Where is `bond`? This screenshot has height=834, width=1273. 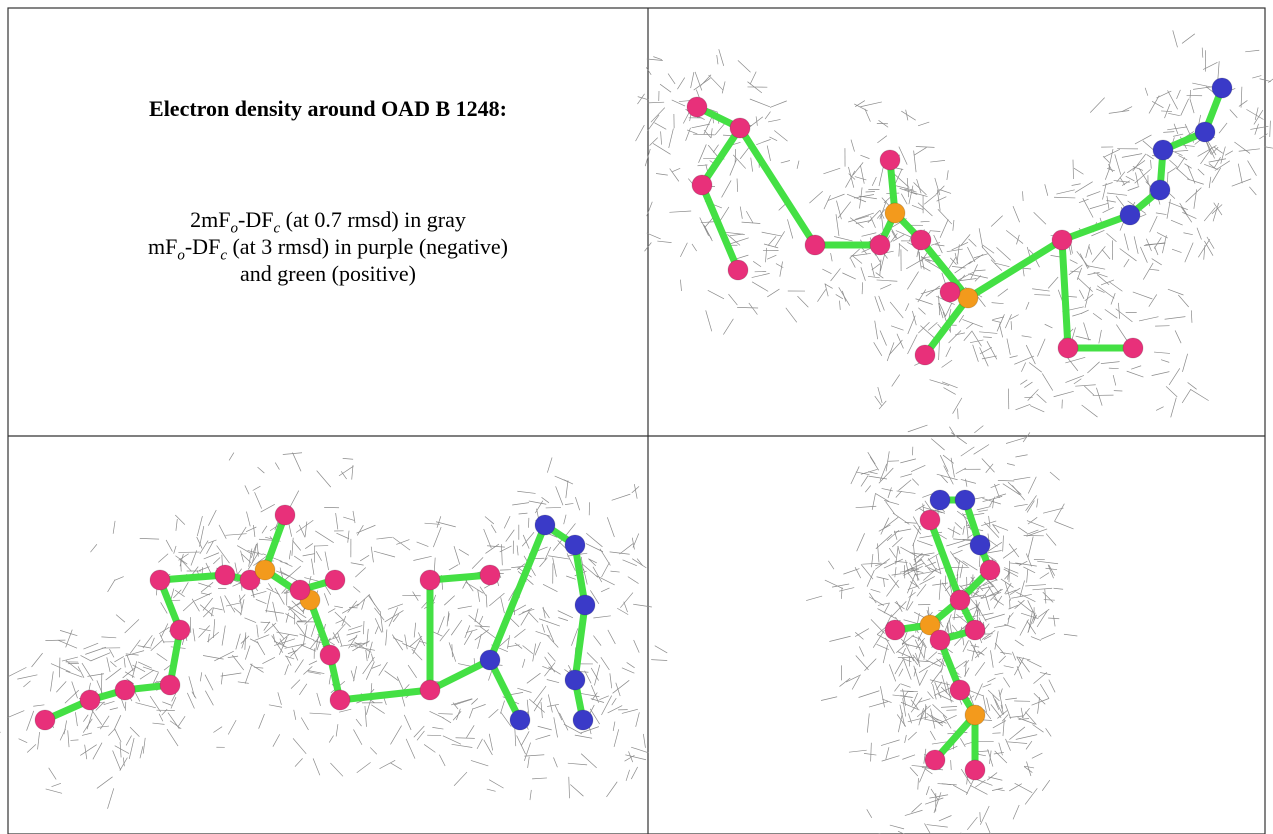 bond is located at coordinates (817, 186).